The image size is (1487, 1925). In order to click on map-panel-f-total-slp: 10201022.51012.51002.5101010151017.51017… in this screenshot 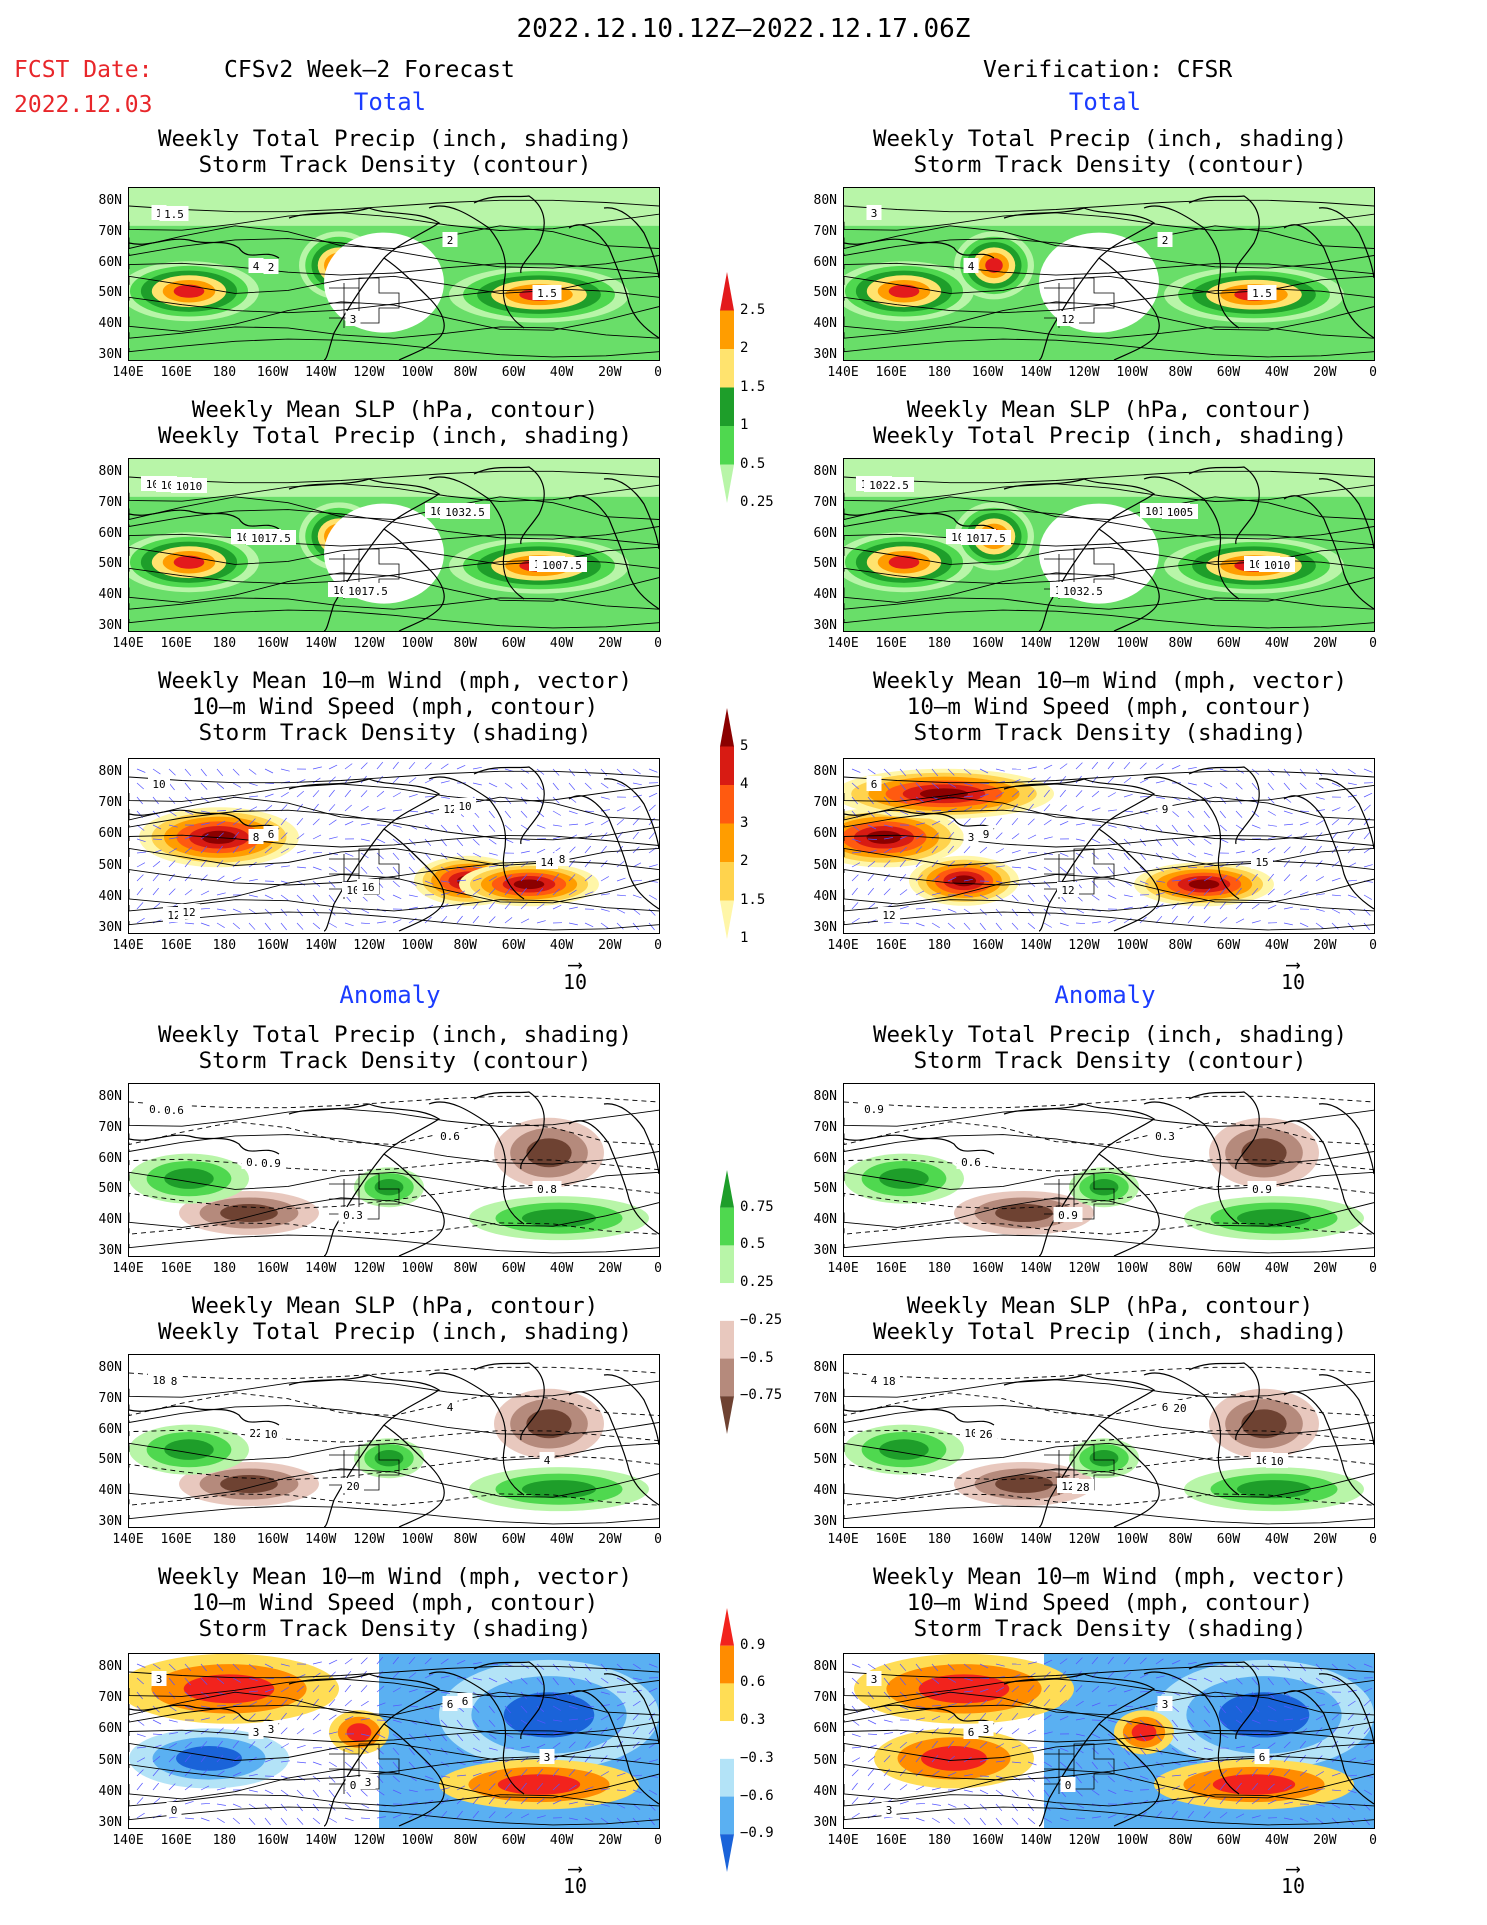, I will do `click(394, 545)`.